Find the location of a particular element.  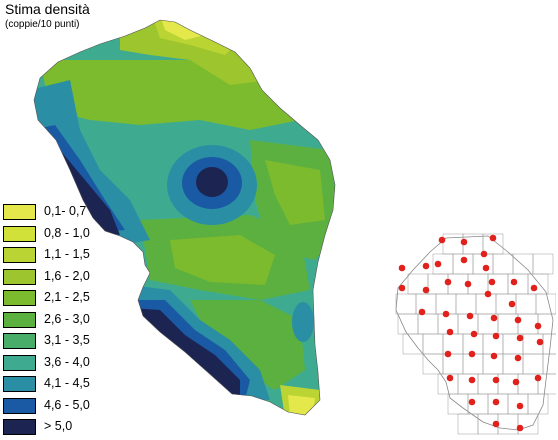

legend-label: 1,6 - 2,0 is located at coordinates (67, 275).